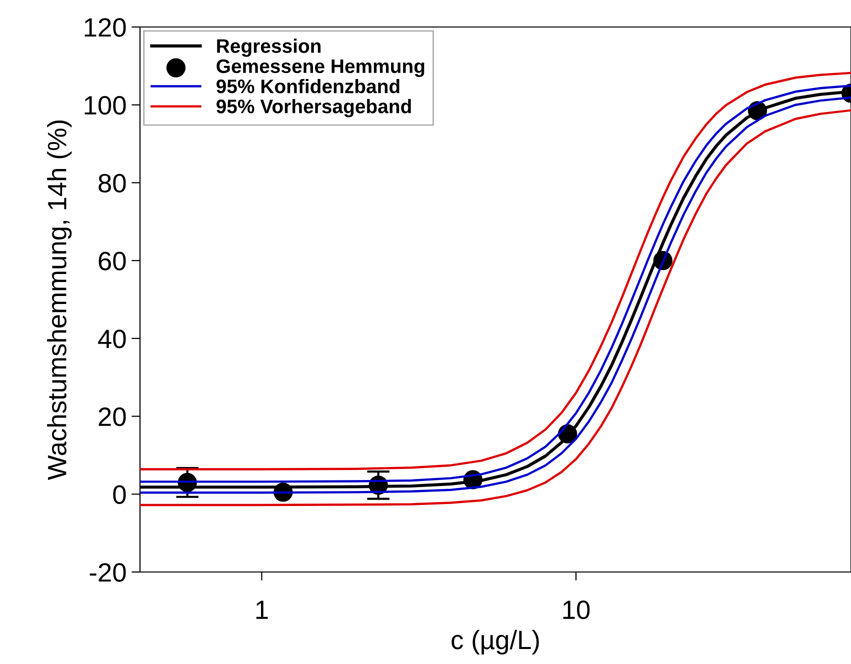 The width and height of the screenshot is (851, 664). Describe the element at coordinates (105, 105) in the screenshot. I see `y-tick-label: 100` at that location.